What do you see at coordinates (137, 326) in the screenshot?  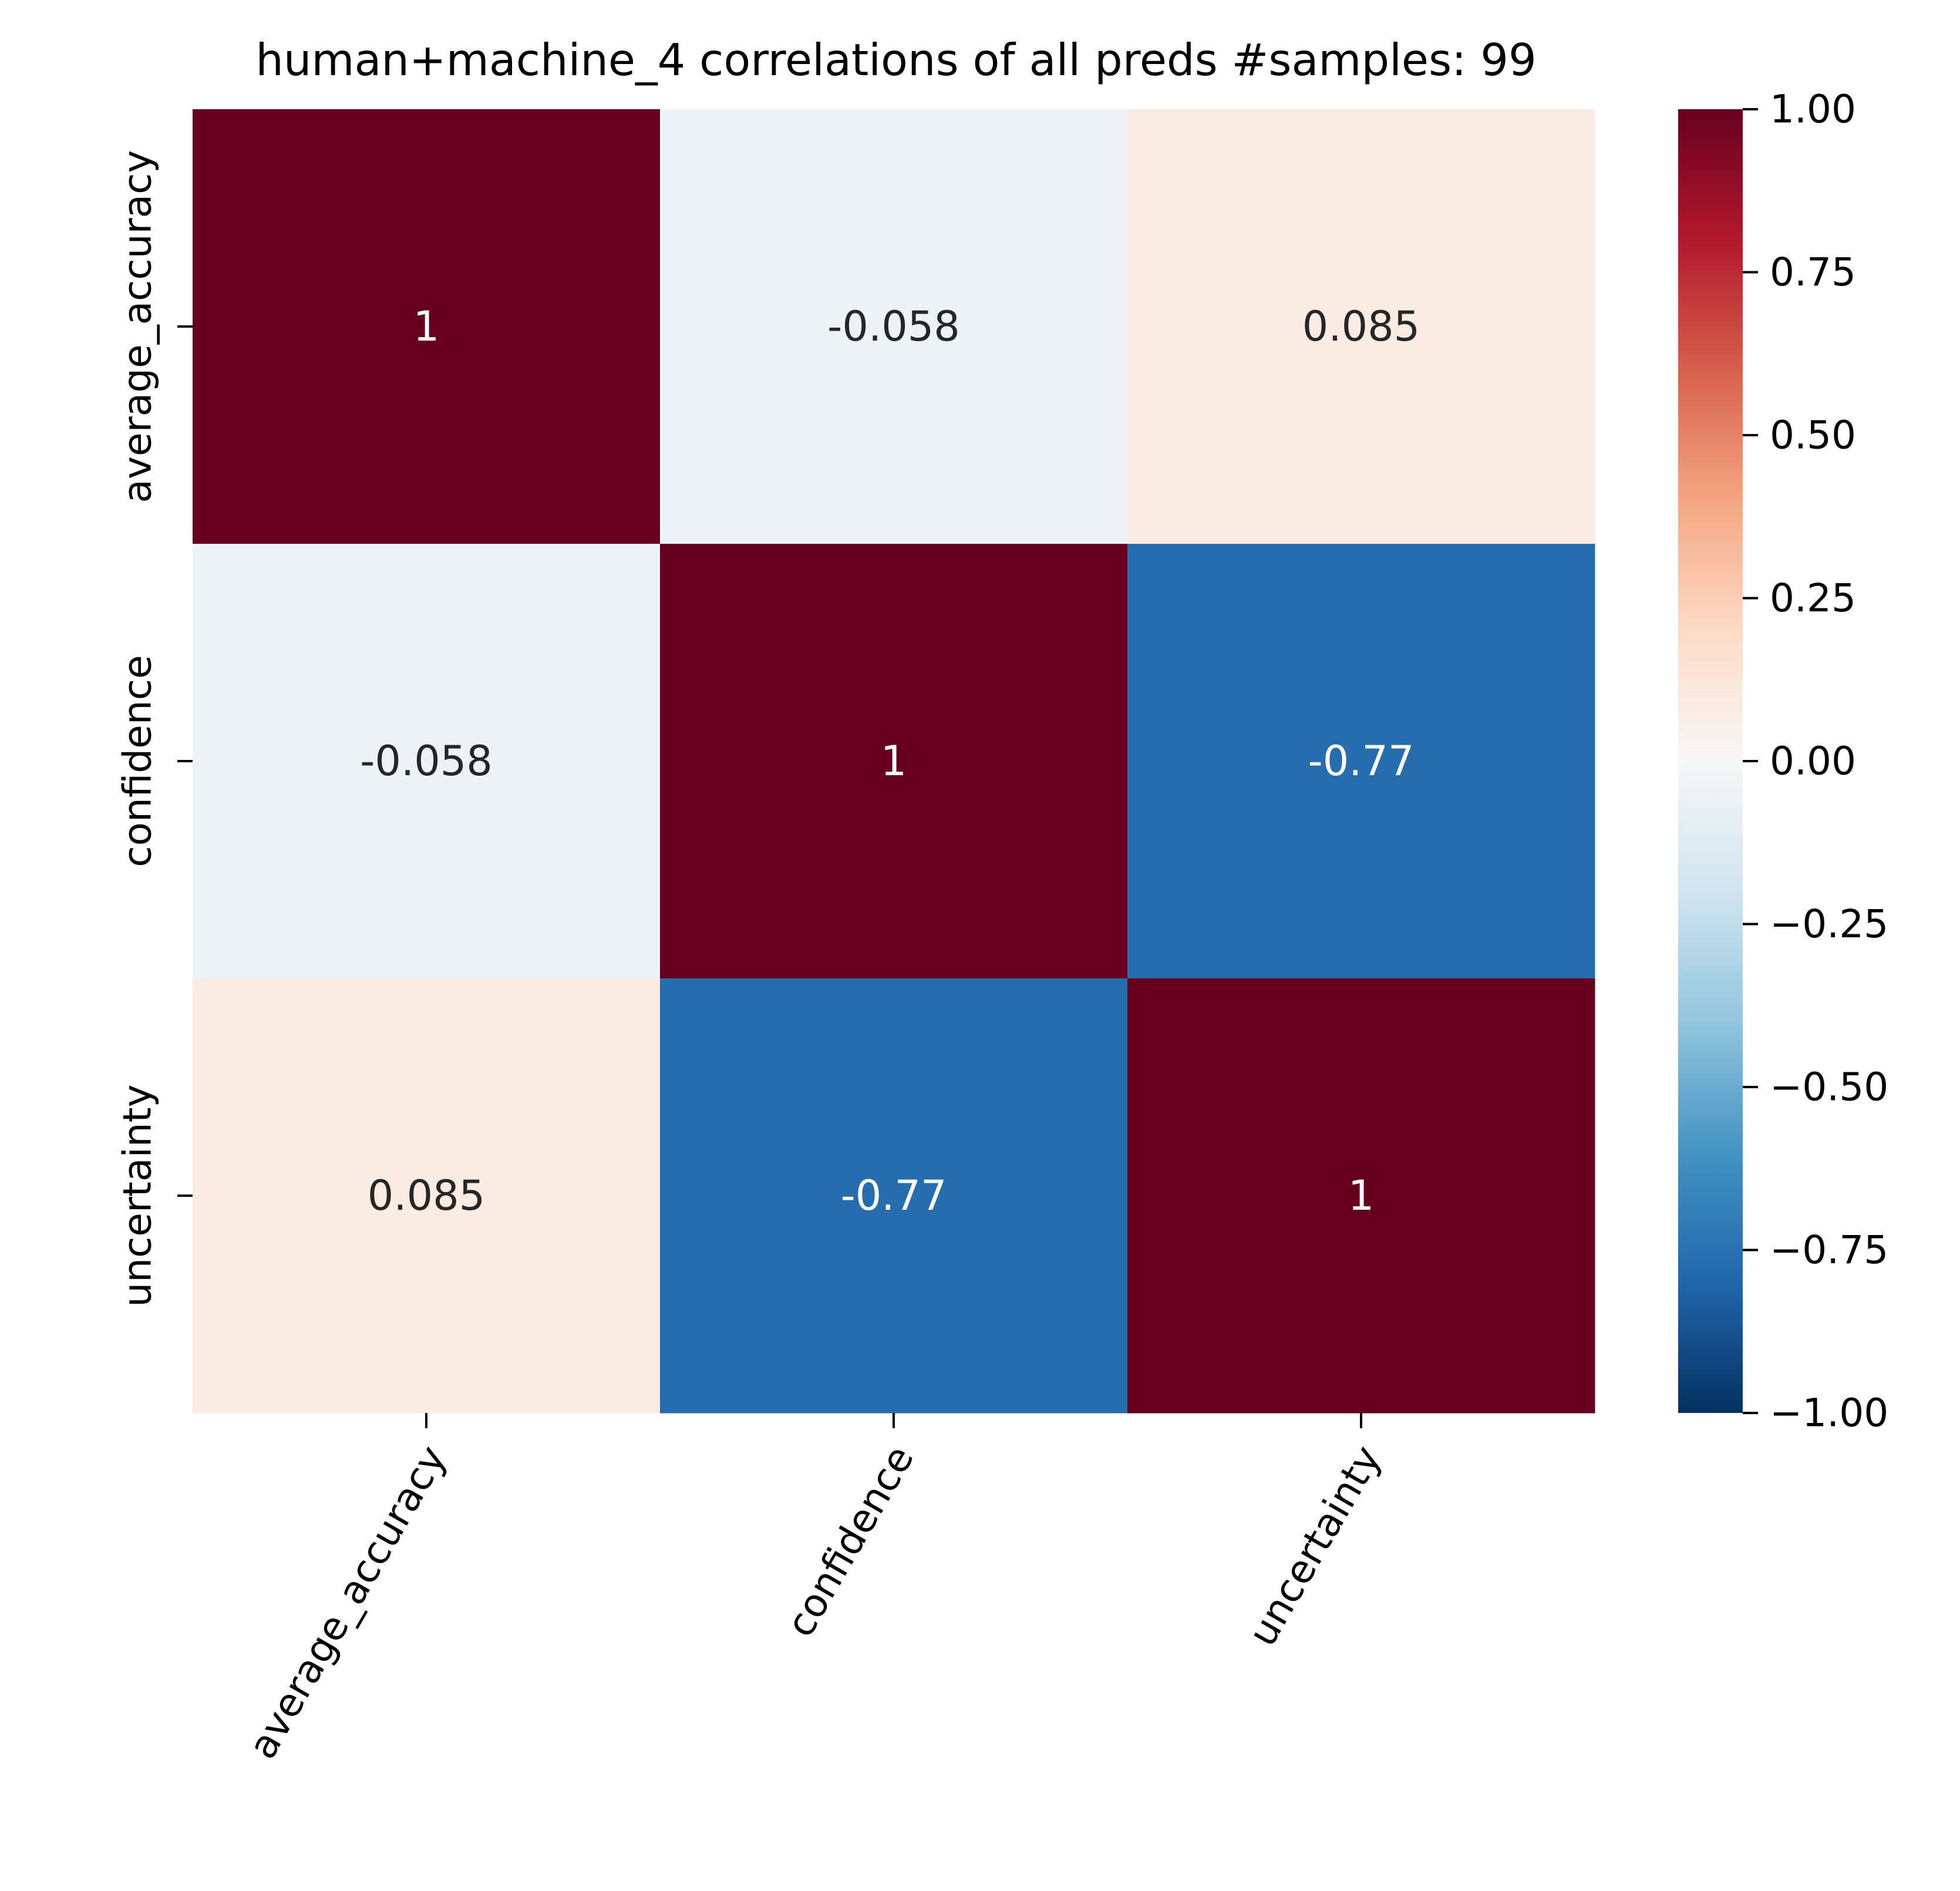 I see `y-tick-label: average_accuracy` at bounding box center [137, 326].